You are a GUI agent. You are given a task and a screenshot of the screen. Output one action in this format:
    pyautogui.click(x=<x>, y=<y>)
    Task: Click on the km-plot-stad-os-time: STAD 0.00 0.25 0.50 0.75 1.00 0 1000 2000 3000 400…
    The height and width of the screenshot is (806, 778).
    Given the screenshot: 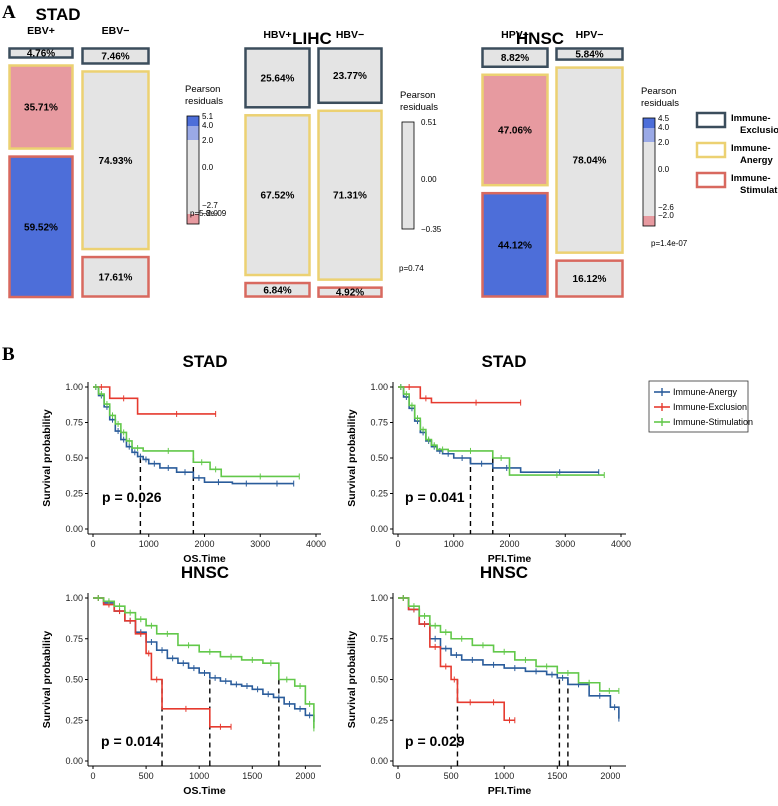 What is the action you would take?
    pyautogui.click(x=183, y=458)
    